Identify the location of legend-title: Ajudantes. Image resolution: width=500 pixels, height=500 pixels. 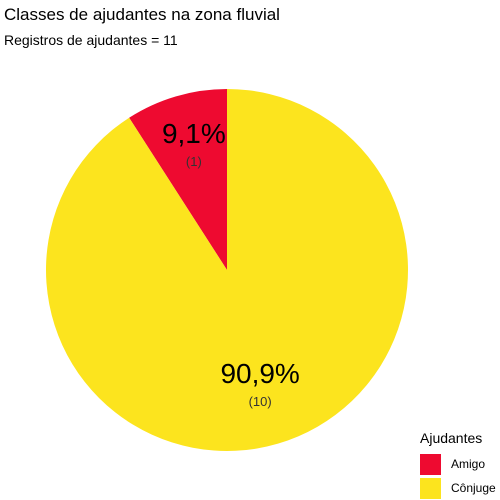
(451, 438).